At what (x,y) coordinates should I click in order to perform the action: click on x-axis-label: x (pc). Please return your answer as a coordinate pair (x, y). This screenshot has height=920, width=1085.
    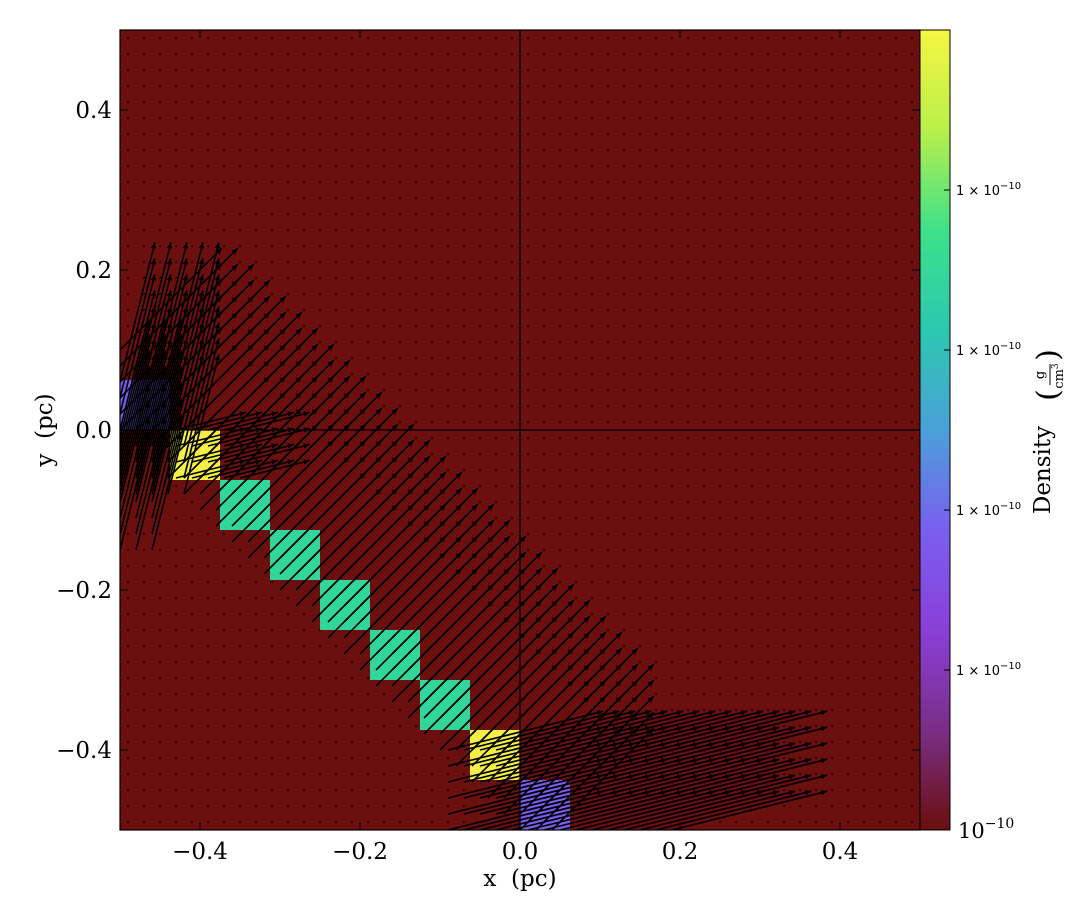
    Looking at the image, I should click on (519, 879).